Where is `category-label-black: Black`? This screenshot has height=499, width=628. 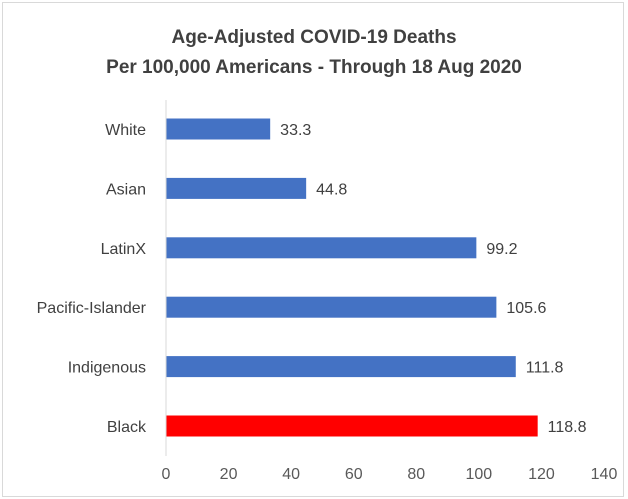 category-label-black: Black is located at coordinates (127, 427).